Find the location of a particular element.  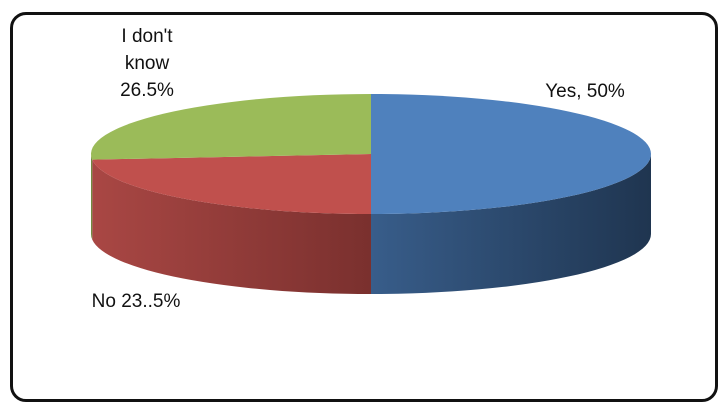

data-label-yes: Yes, 50% is located at coordinates (585, 91).